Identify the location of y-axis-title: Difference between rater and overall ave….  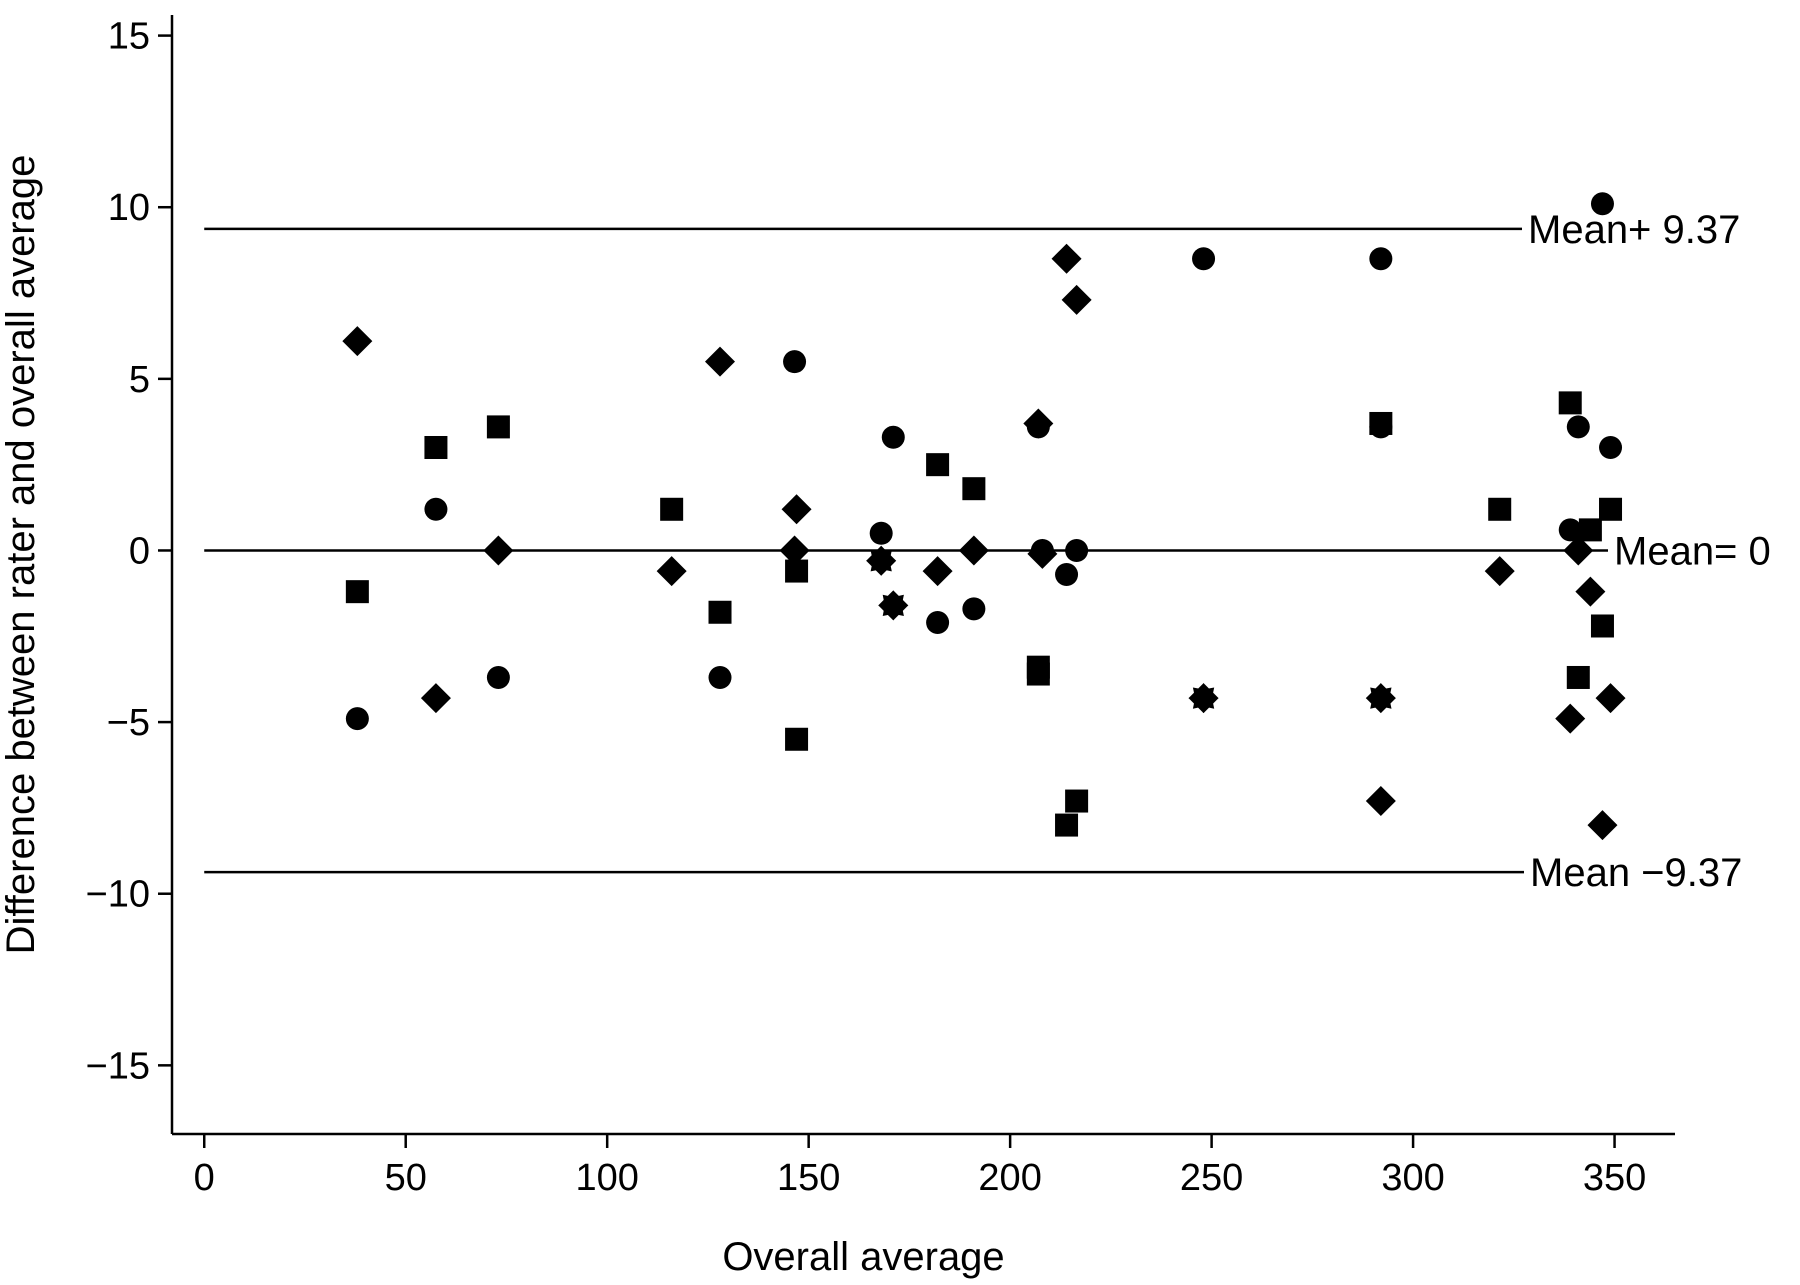
(21, 555).